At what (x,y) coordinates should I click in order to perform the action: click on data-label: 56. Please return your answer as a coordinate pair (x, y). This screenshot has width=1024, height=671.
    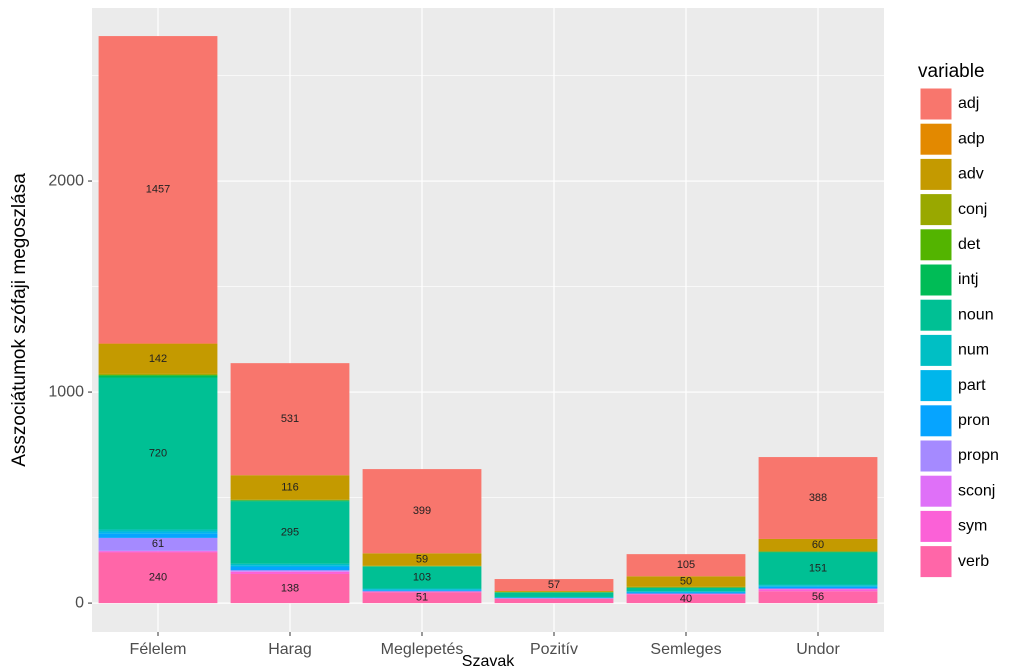
    Looking at the image, I should click on (818, 597).